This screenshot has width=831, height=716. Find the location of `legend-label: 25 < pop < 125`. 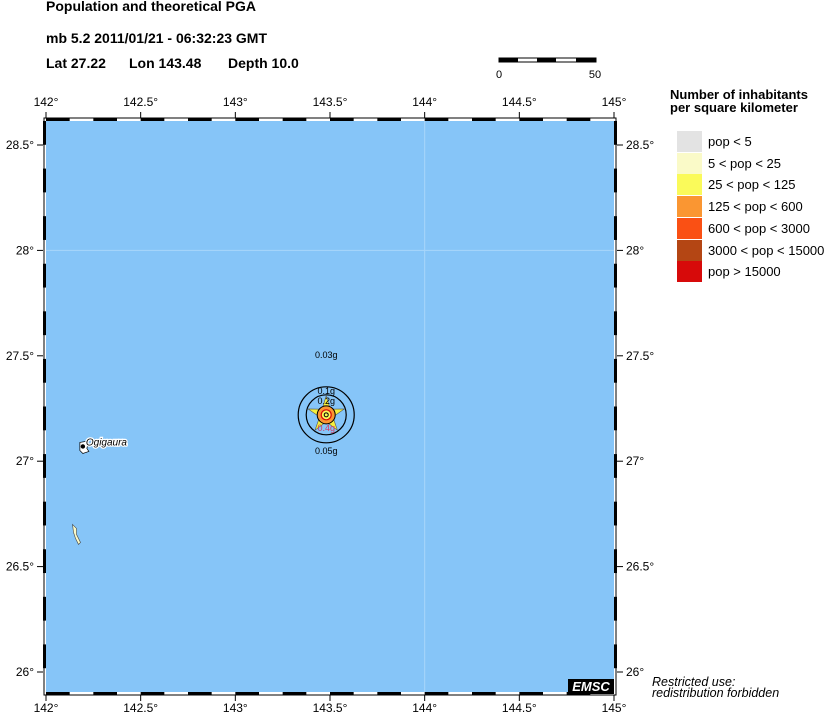

legend-label: 25 < pop < 125 is located at coordinates (752, 185).